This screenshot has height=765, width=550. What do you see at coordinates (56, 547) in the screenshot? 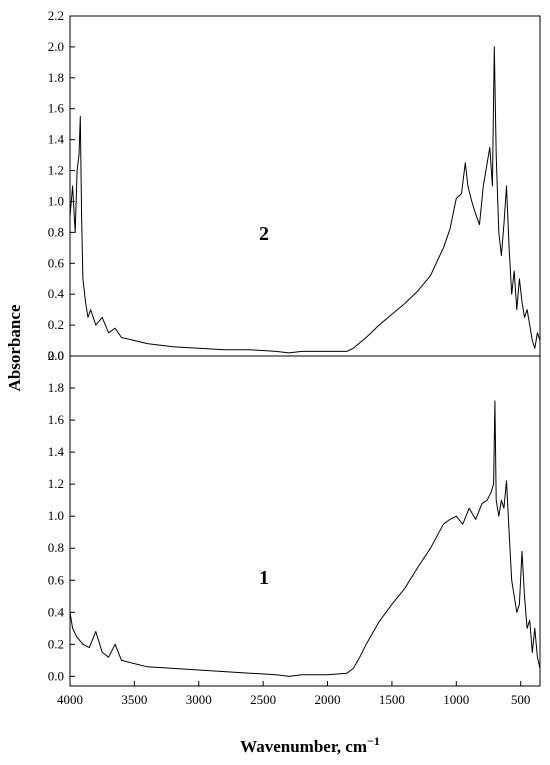
I see `panel-1-y-tick-label: 0.8` at bounding box center [56, 547].